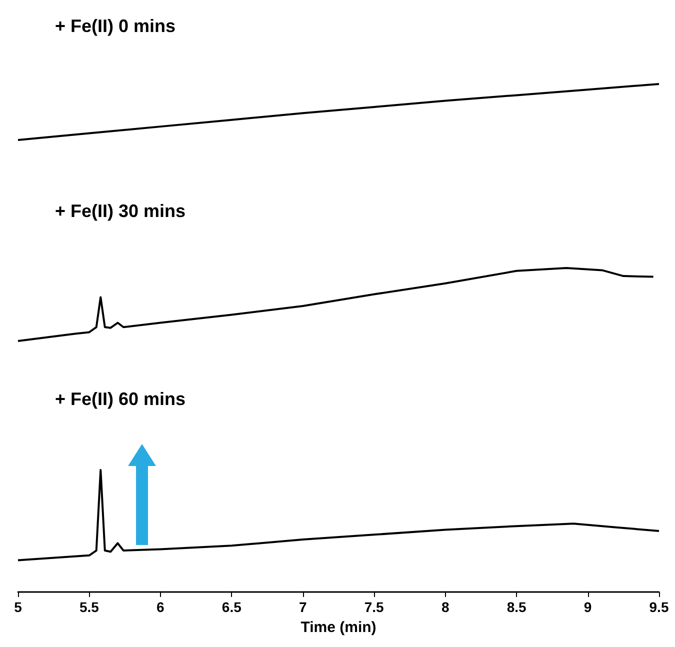 This screenshot has height=647, width=675. I want to click on x-tick-label: 6, so click(160, 607).